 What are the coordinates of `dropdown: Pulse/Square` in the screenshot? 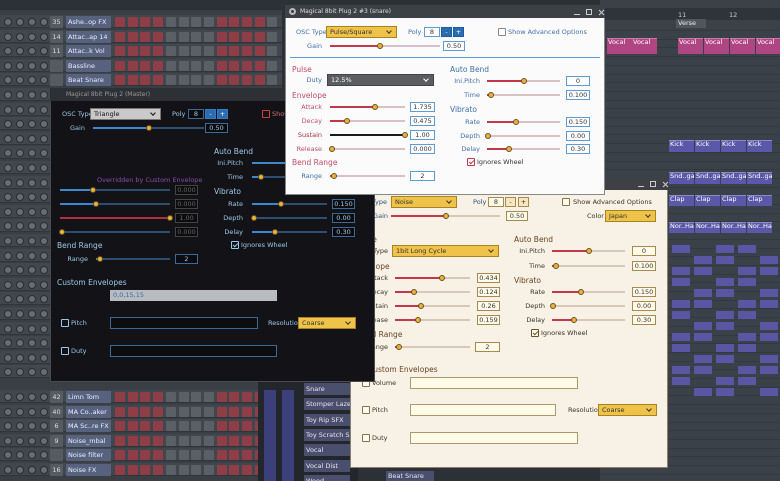 It's located at (361, 32).